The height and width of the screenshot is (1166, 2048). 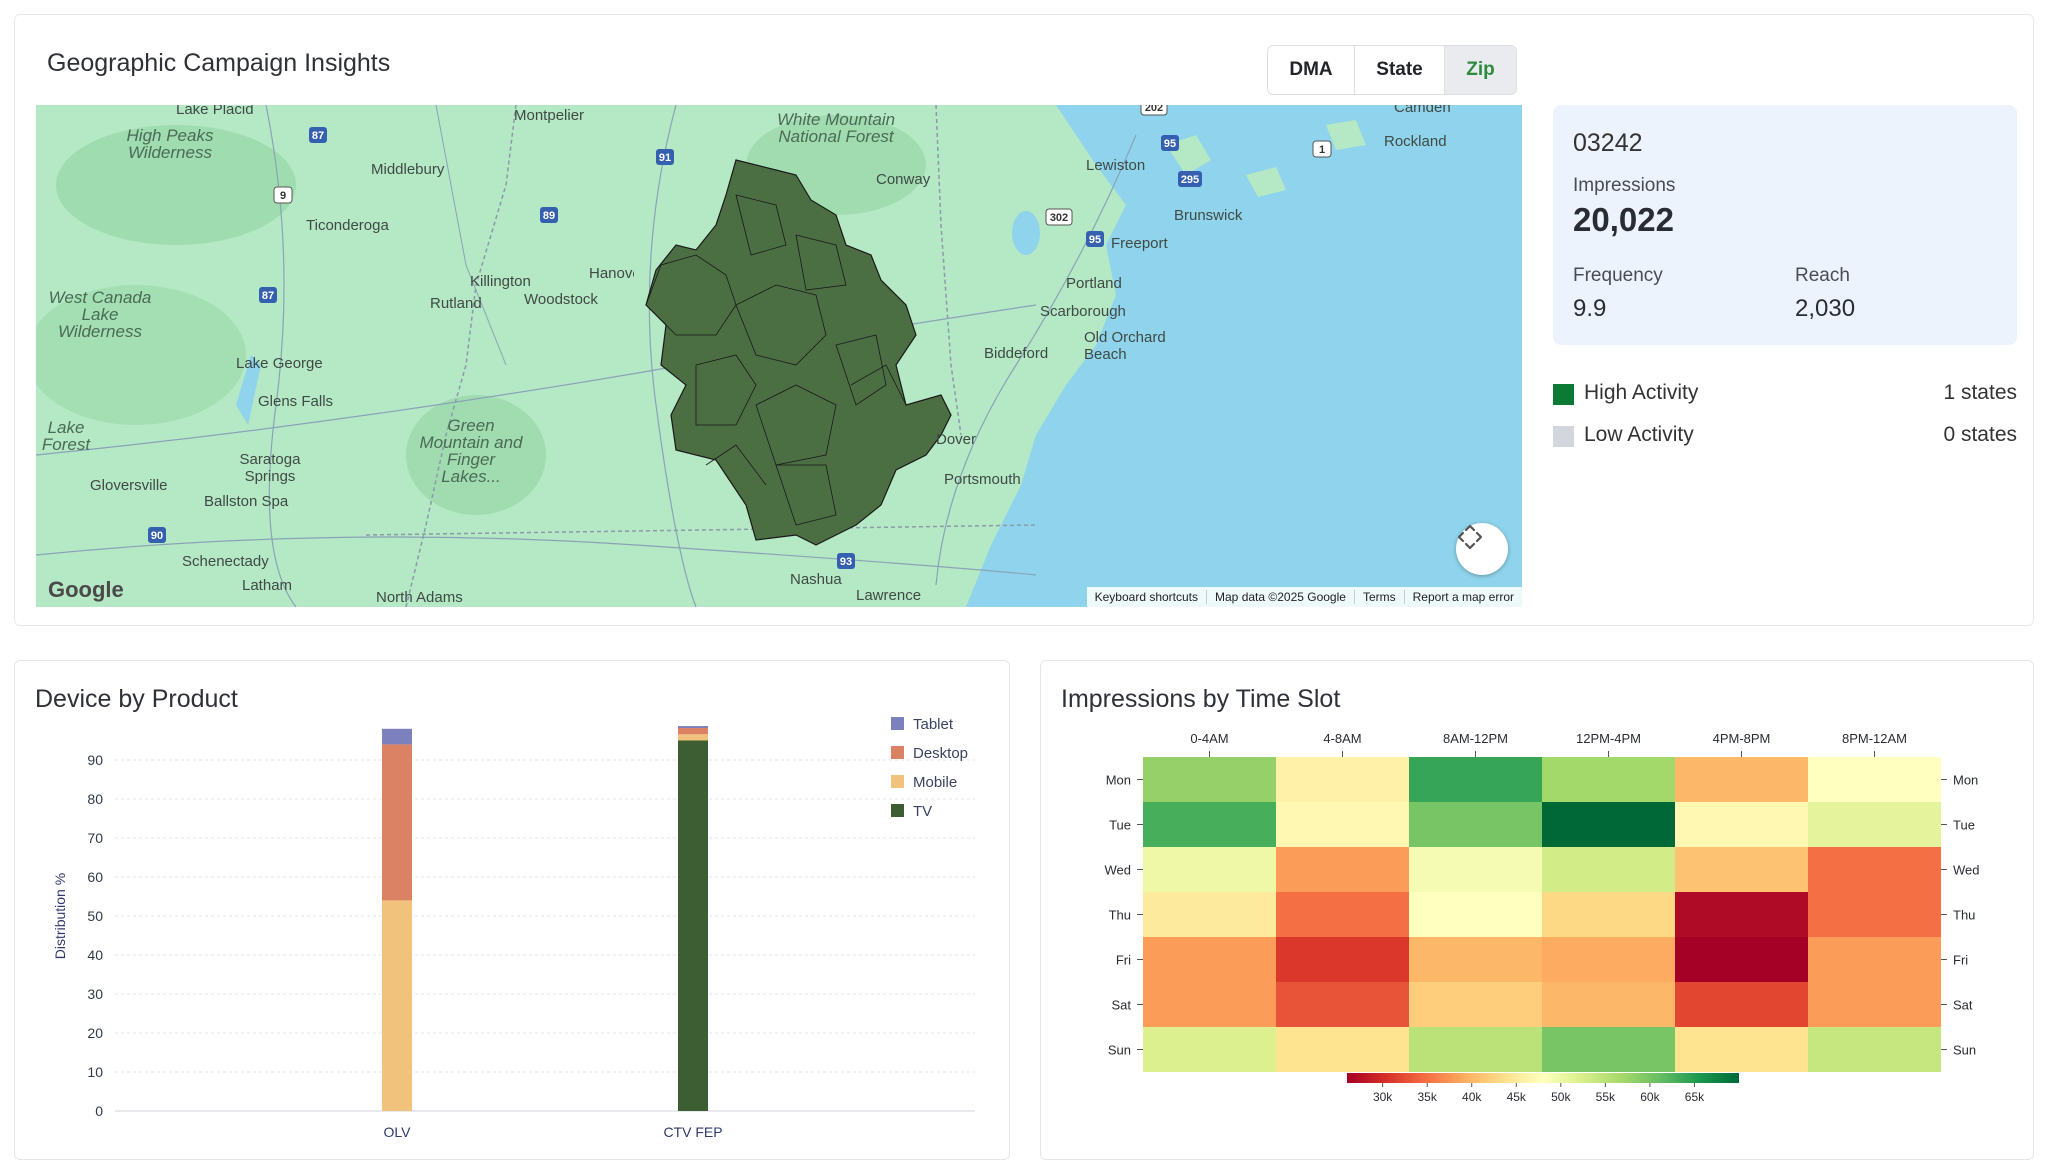 What do you see at coordinates (982, 479) in the screenshot?
I see `map-label-portsmouth: Portsmouth` at bounding box center [982, 479].